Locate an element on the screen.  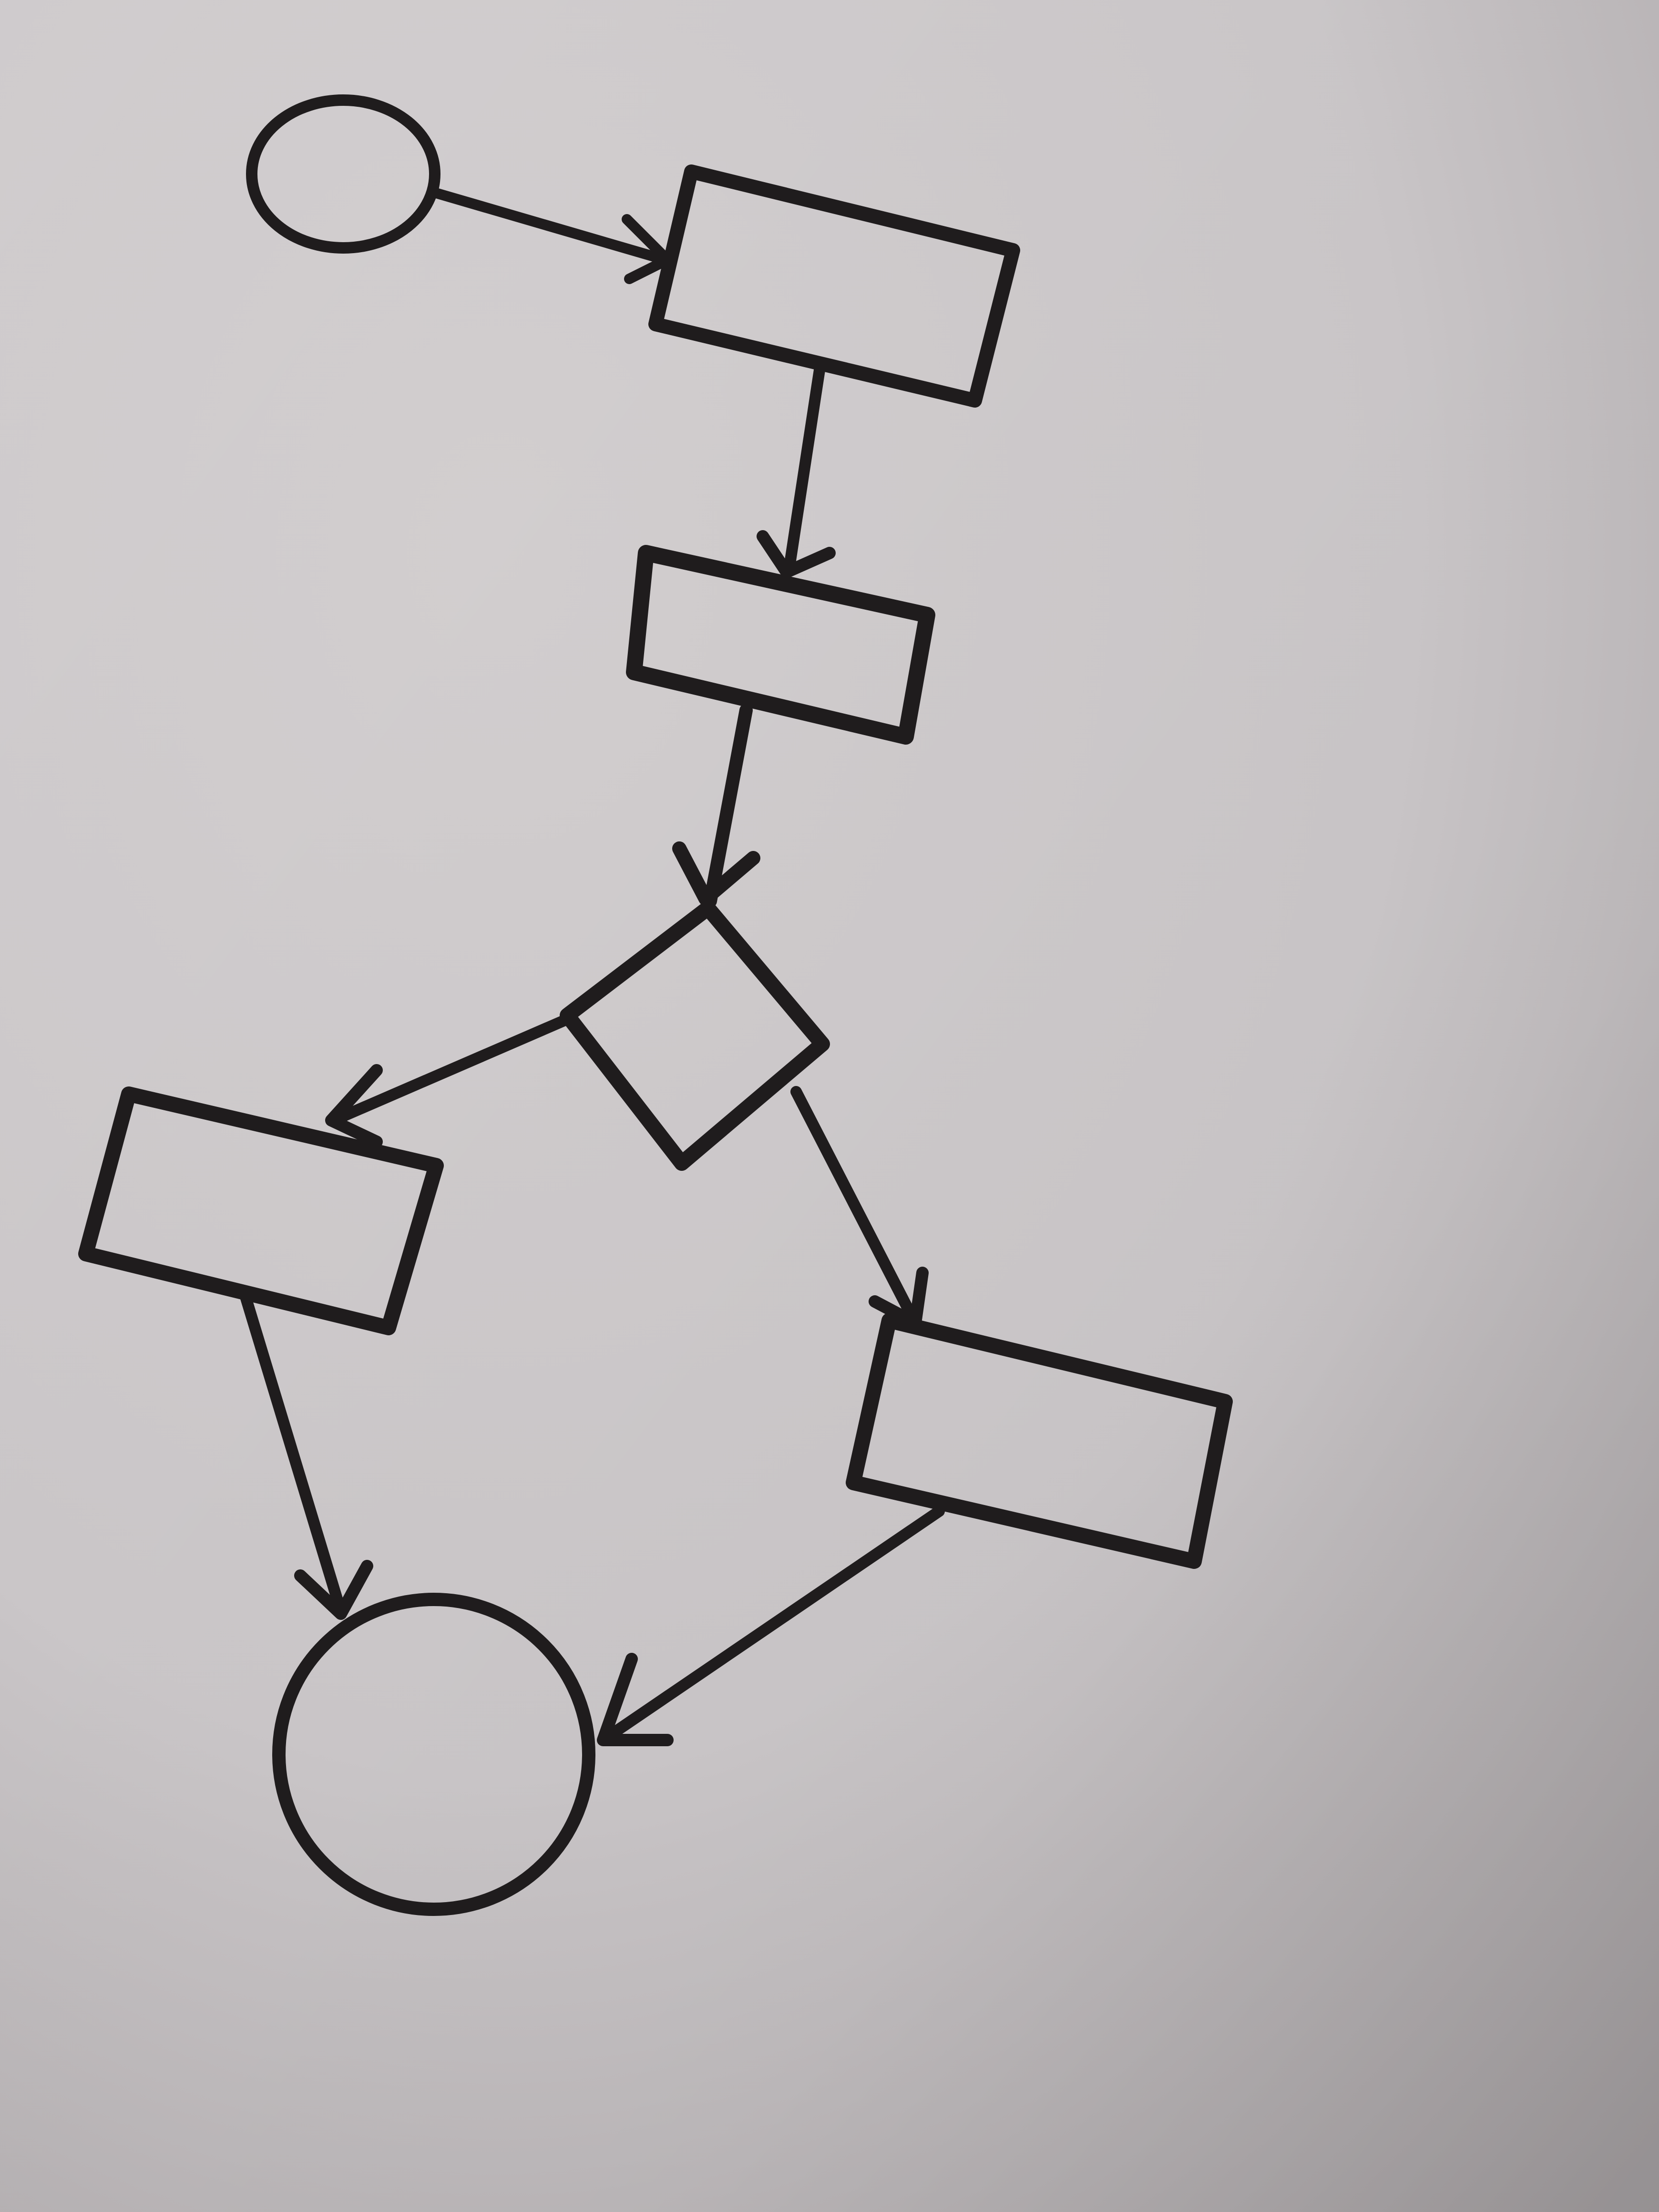
arrow-decision-to-branch-left is located at coordinates (448, 1081).